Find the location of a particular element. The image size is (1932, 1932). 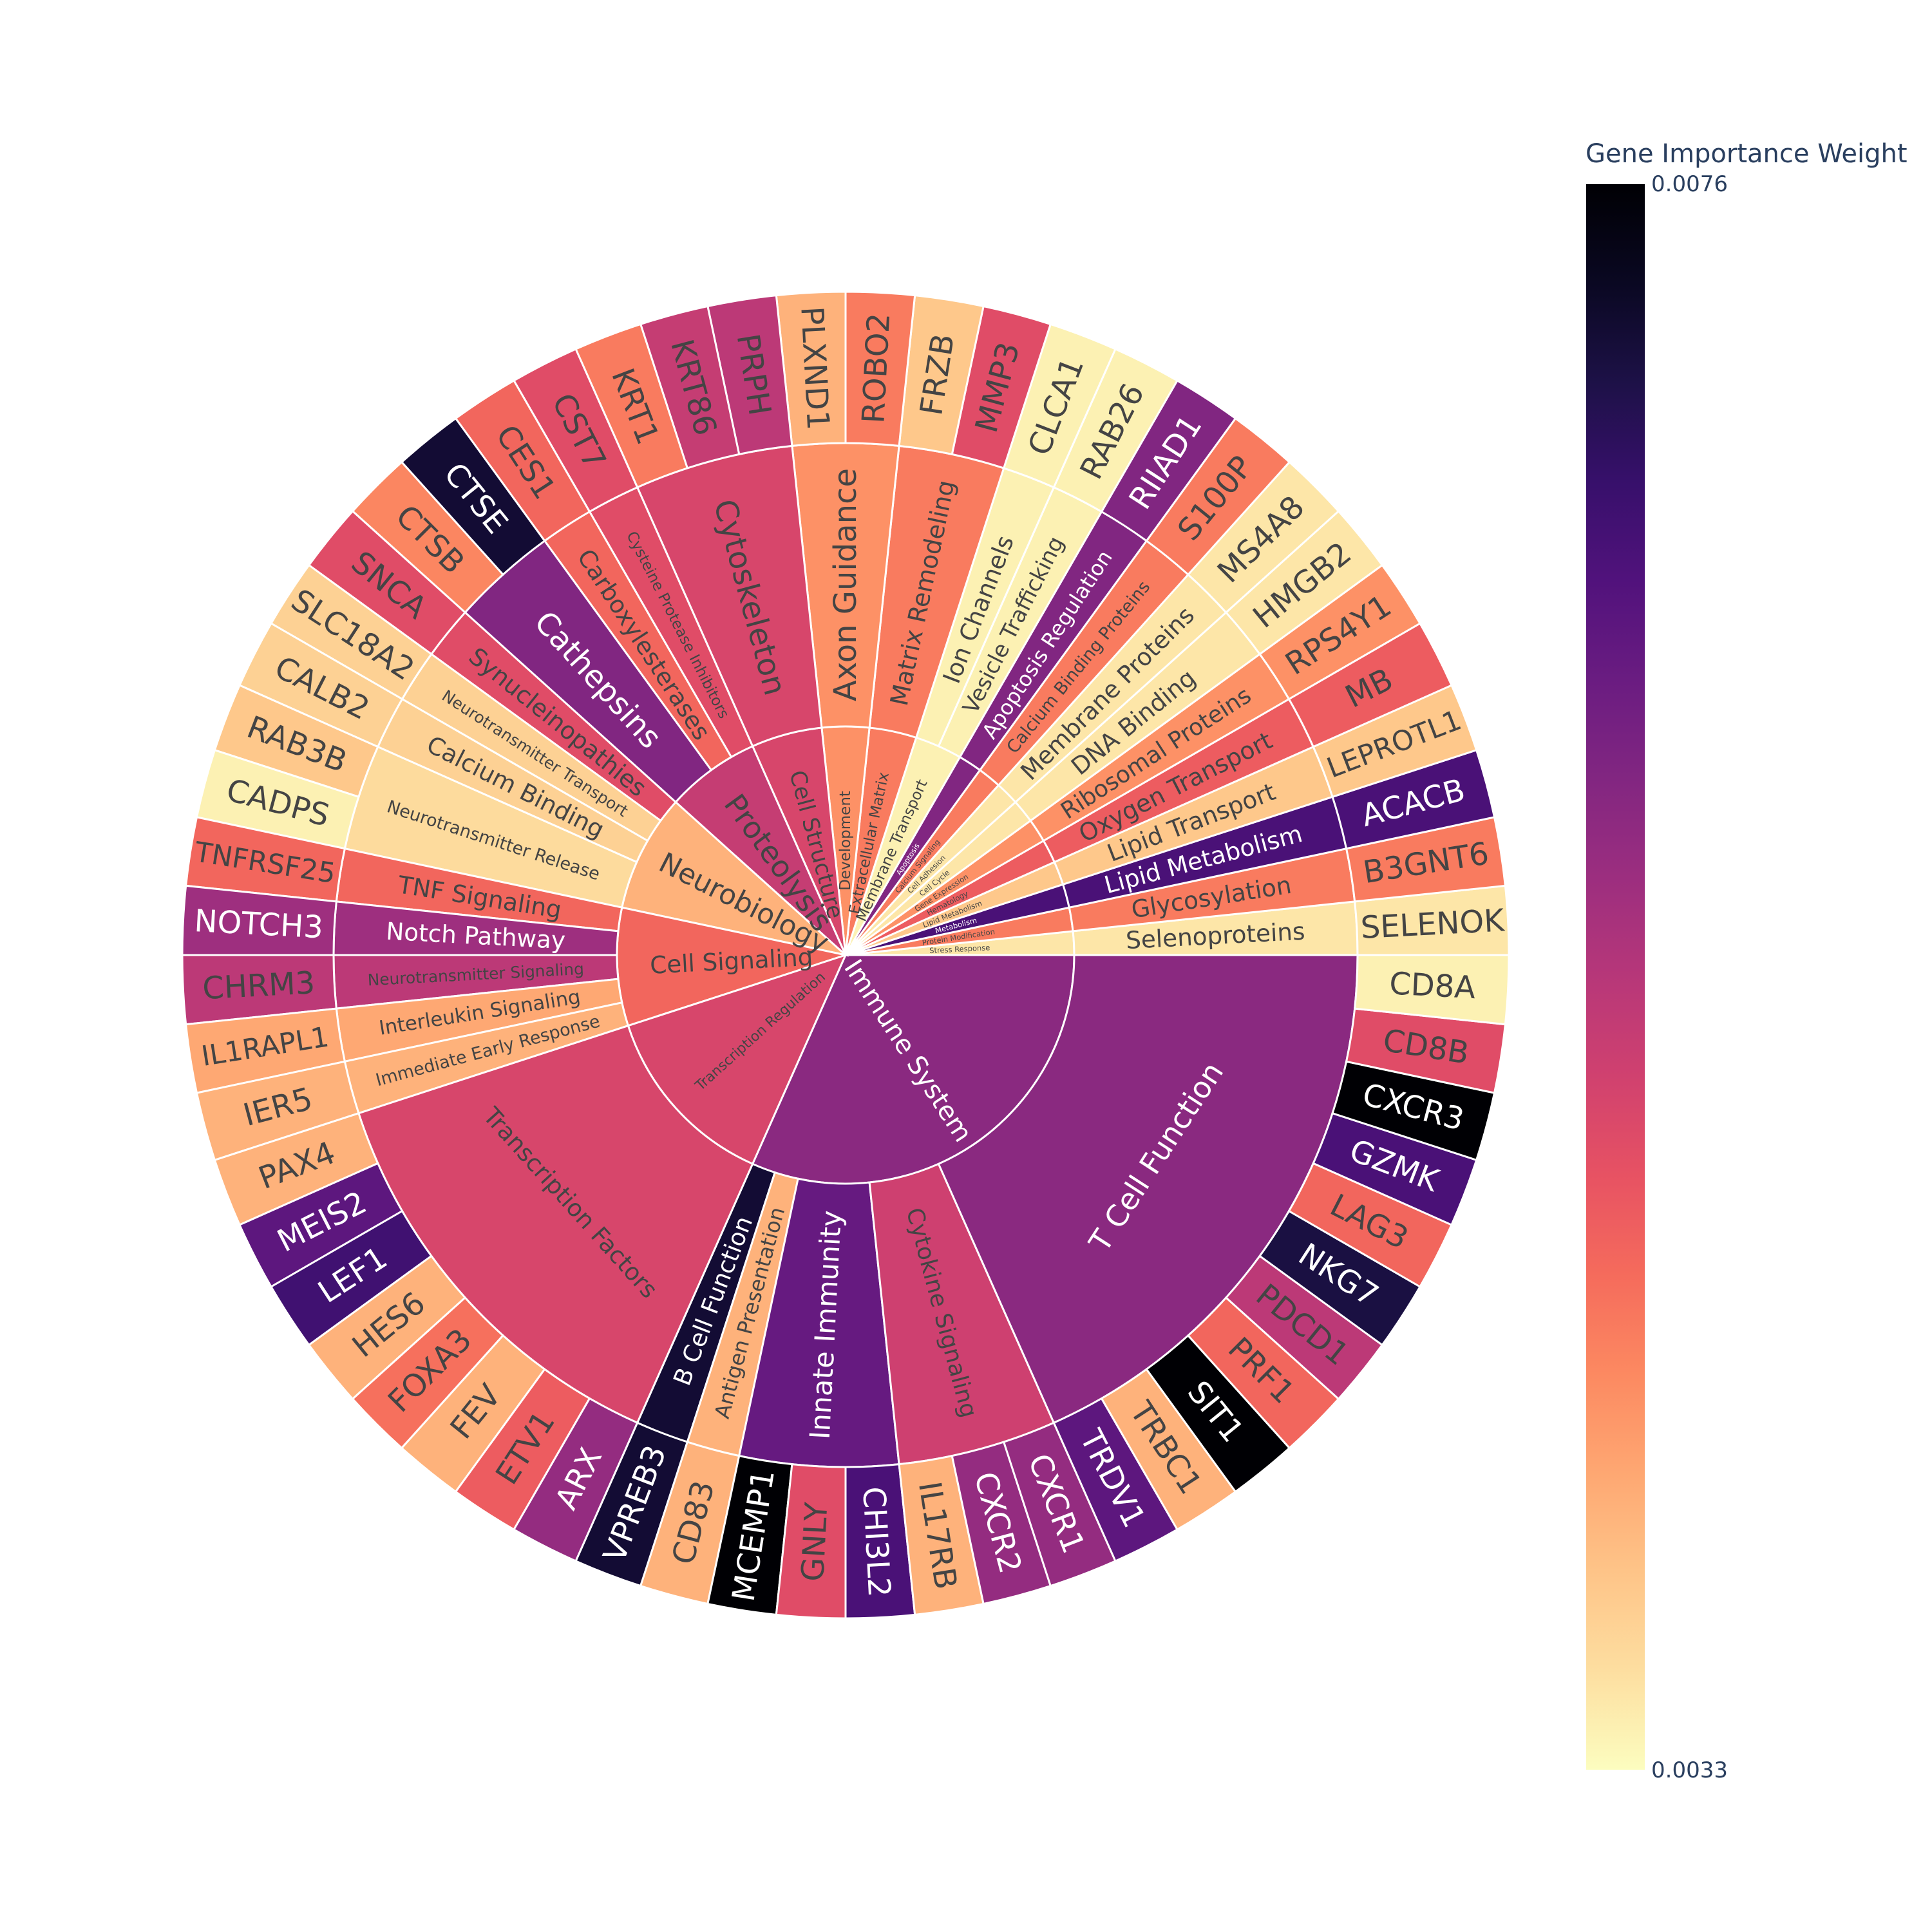

label-chi3l2: CHI3L2 is located at coordinates (876, 1542).